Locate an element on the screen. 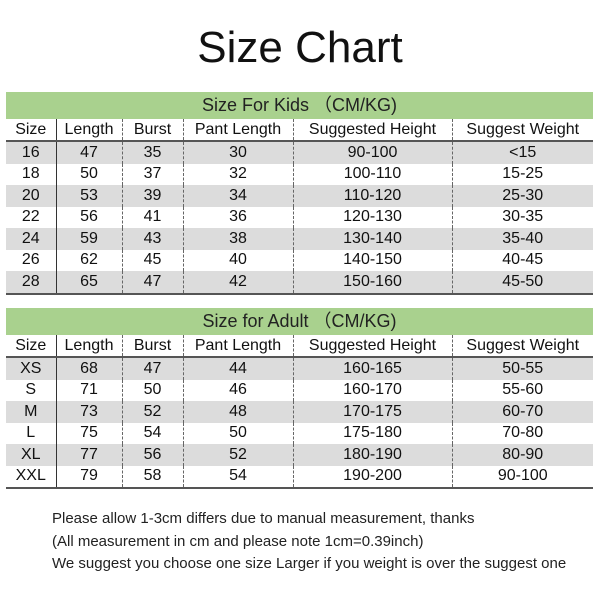 Image resolution: width=600 pixels, height=600 pixels. table-cell: 30-35 is located at coordinates (522, 217).